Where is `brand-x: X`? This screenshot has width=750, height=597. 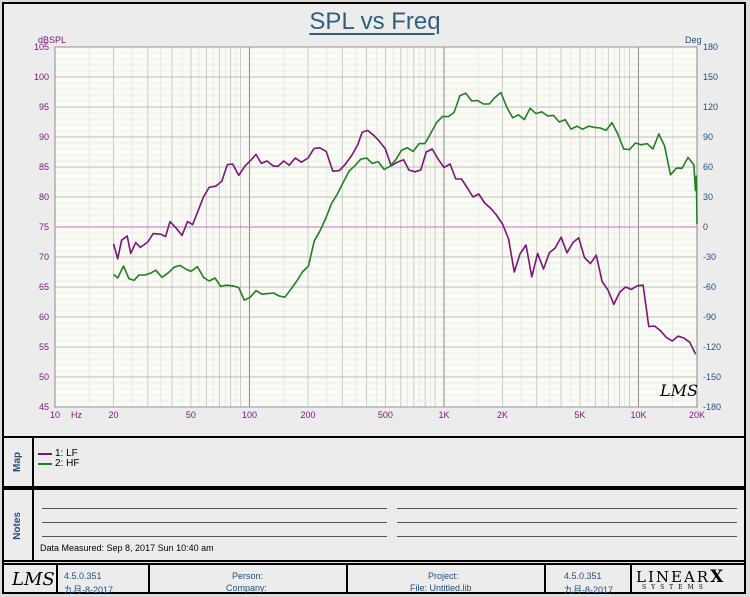 brand-x: X is located at coordinates (717, 577).